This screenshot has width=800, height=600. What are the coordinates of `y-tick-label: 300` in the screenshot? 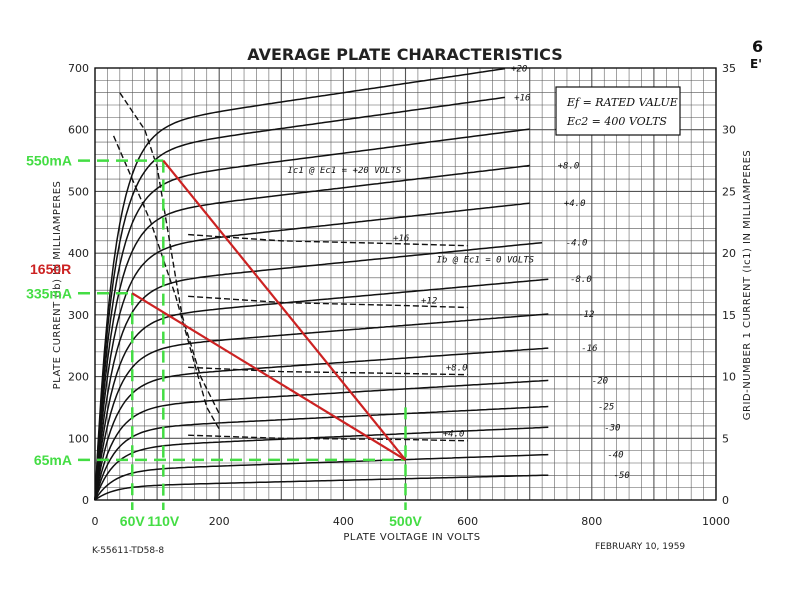 It's located at (78, 315).